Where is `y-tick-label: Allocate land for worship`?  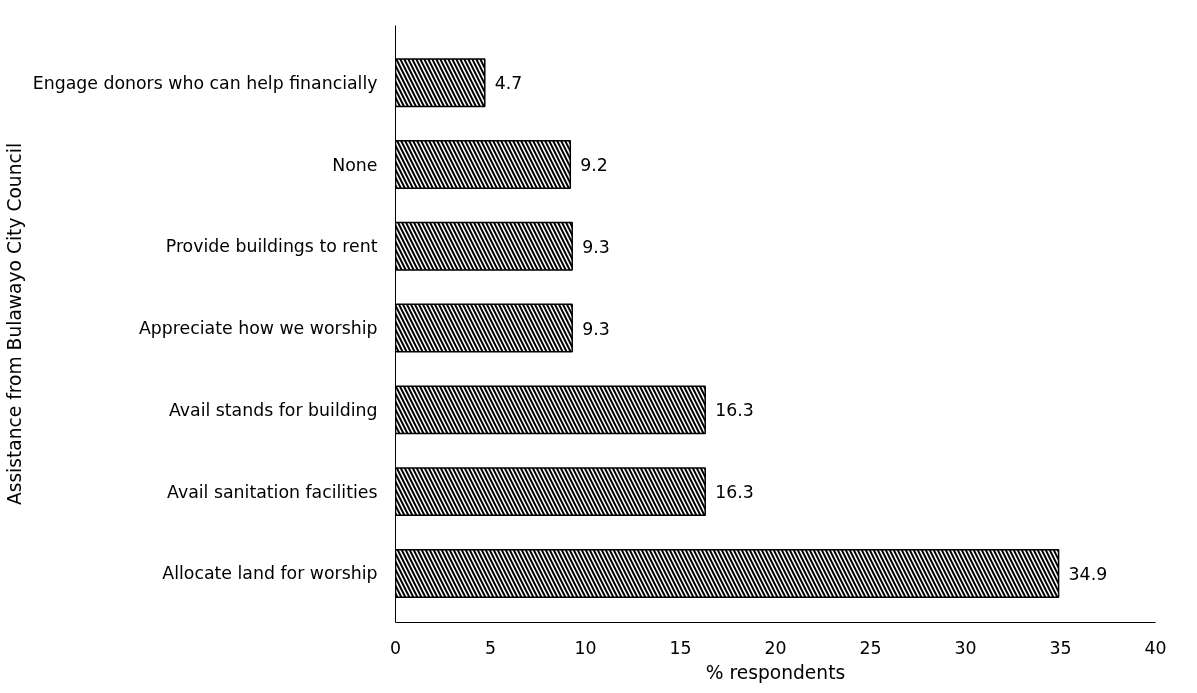 y-tick-label: Allocate land for worship is located at coordinates (270, 573).